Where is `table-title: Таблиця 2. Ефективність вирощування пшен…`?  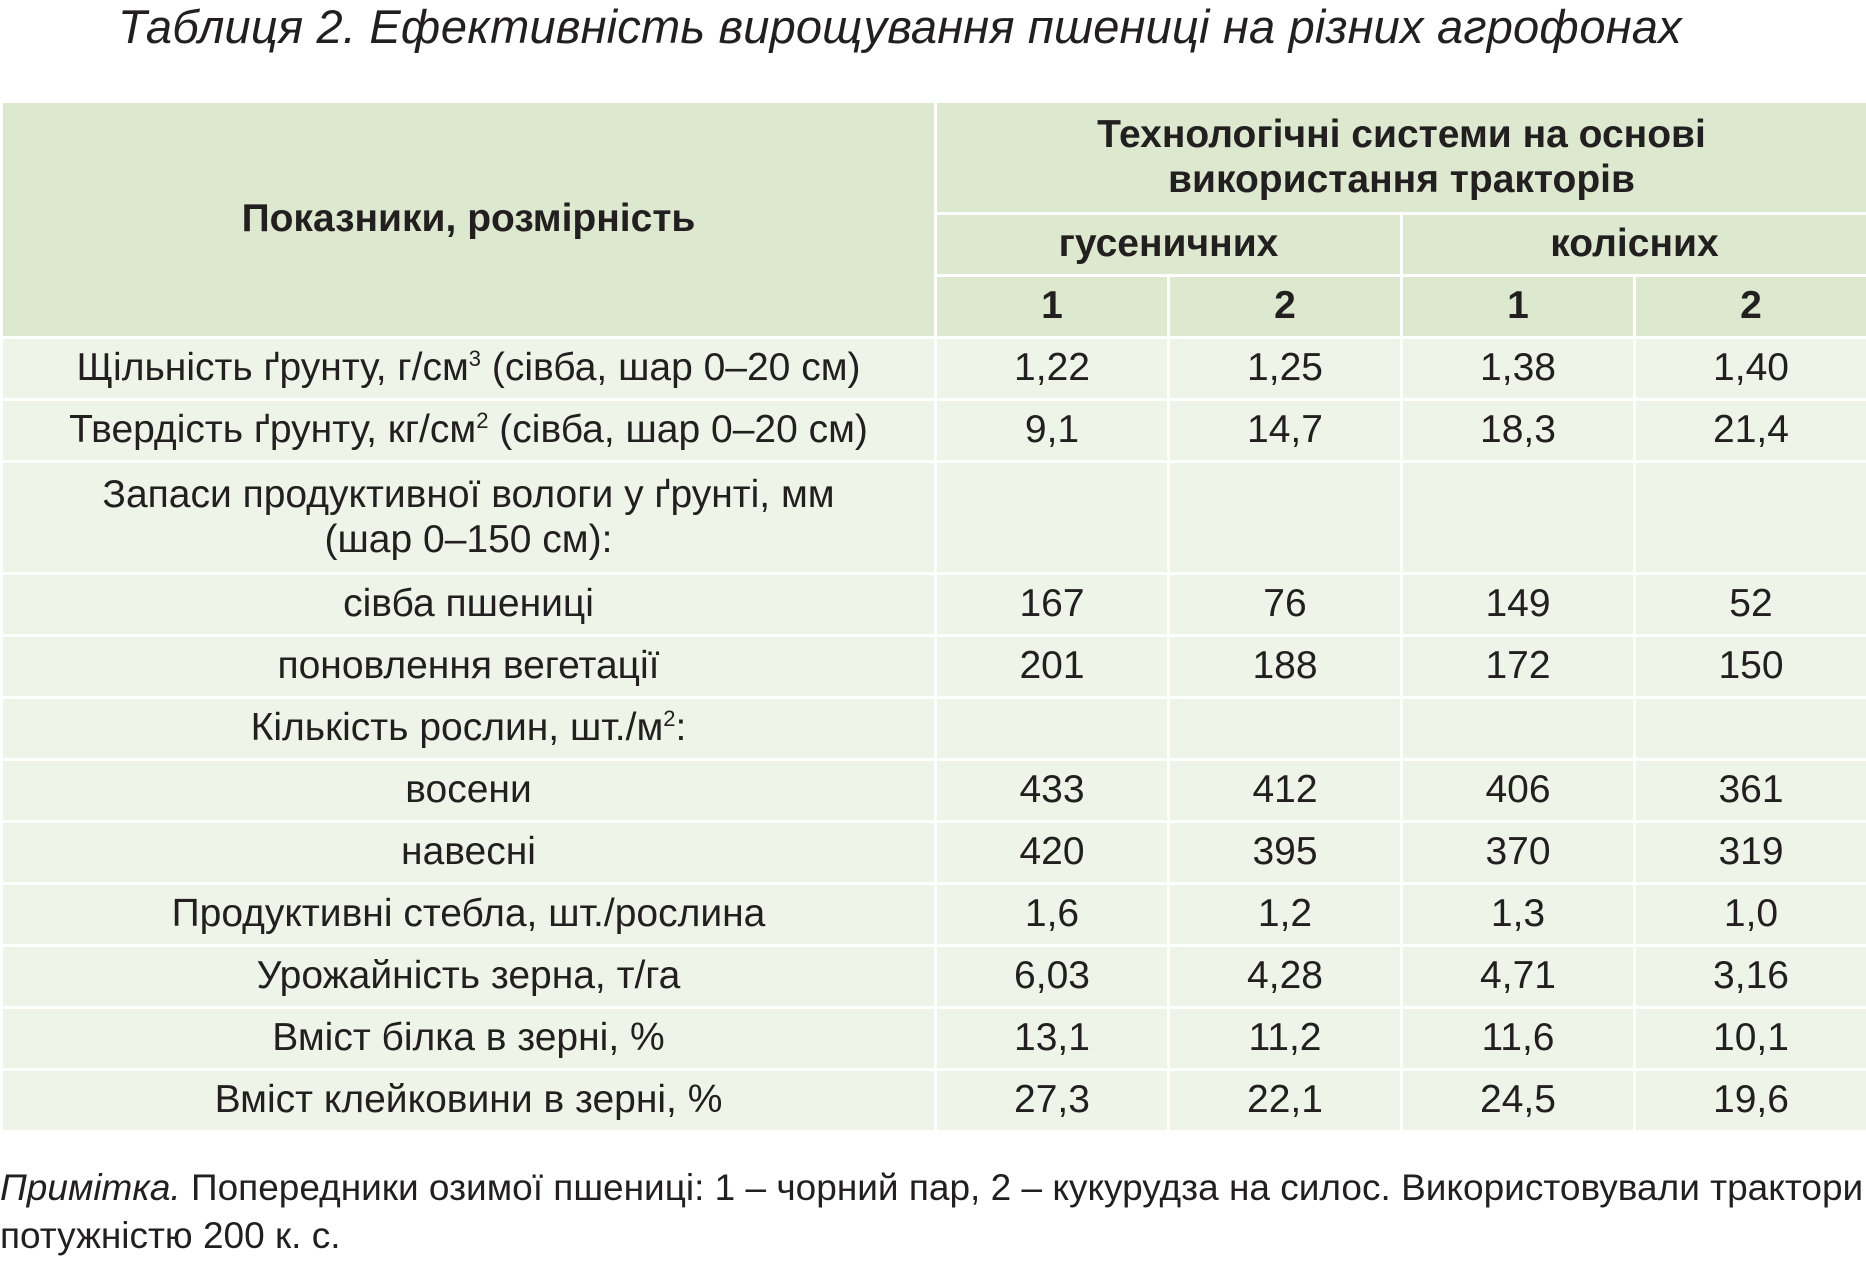 table-title: Таблиця 2. Ефективність вирощування пшен… is located at coordinates (900, 26).